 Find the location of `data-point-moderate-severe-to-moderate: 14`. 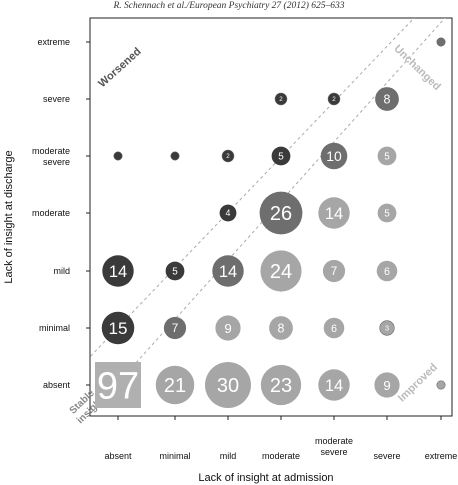

data-point-moderate-severe-to-moderate: 14 is located at coordinates (334, 213).